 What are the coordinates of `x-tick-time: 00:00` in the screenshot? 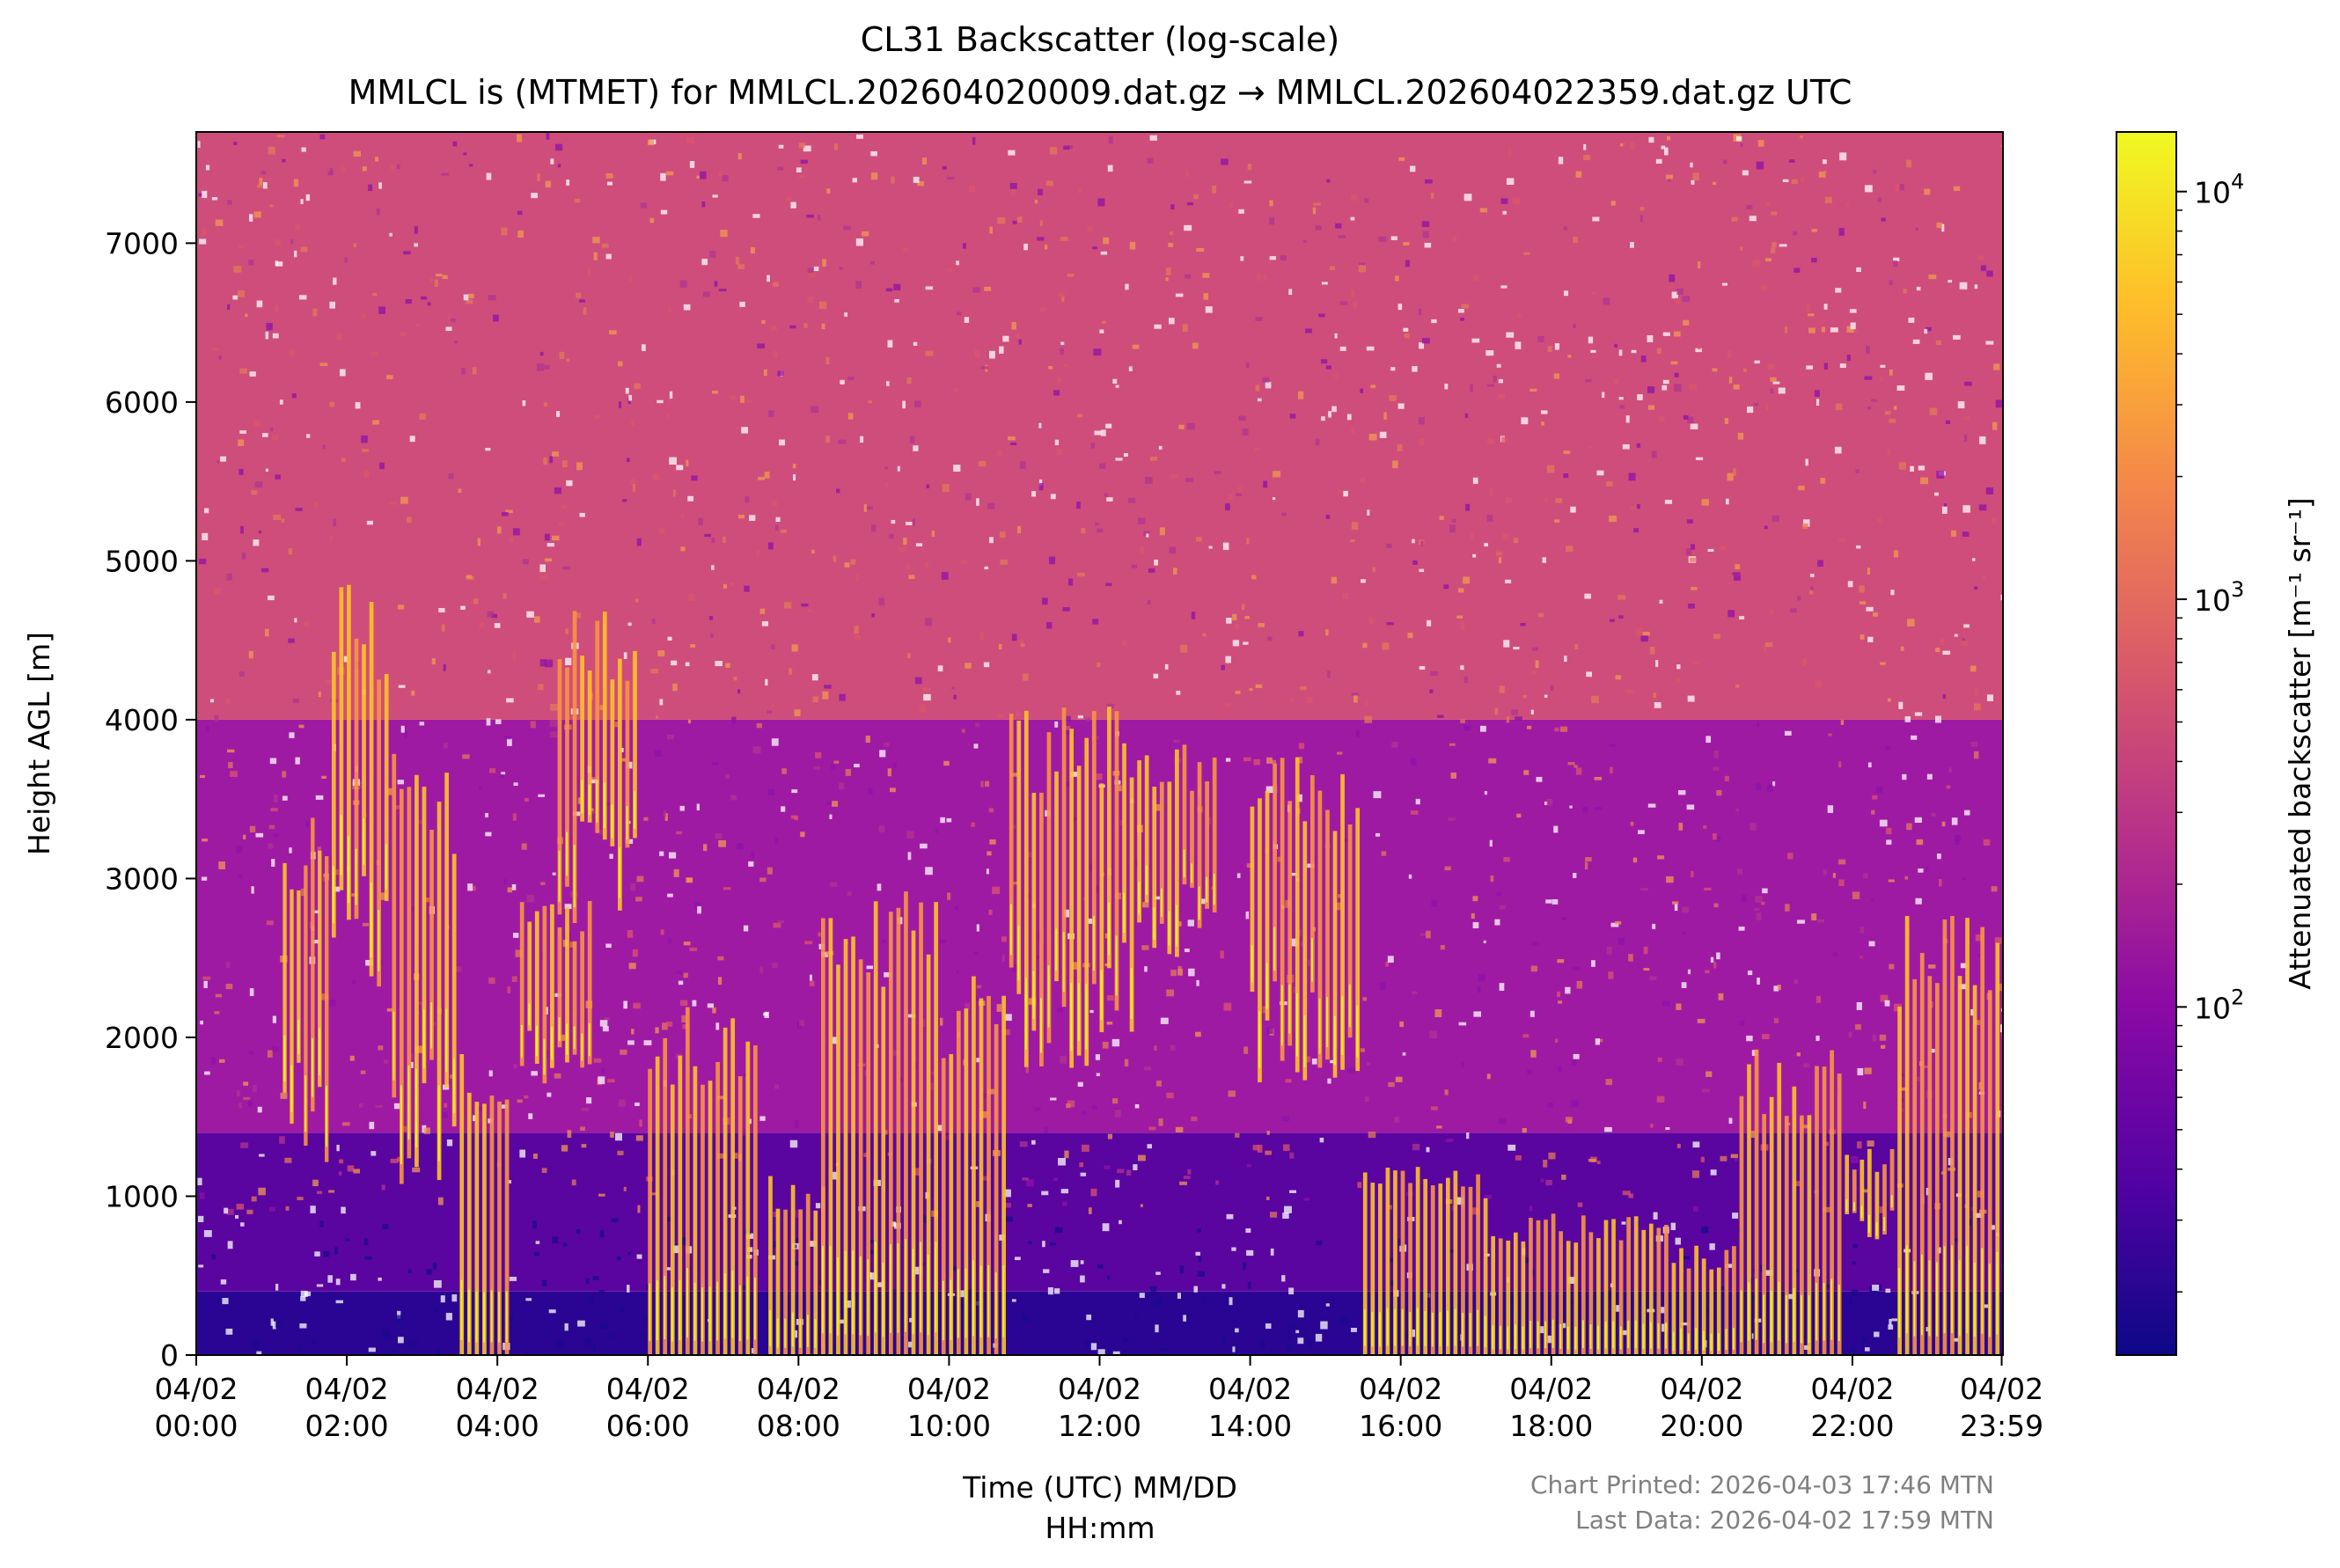 It's located at (196, 1426).